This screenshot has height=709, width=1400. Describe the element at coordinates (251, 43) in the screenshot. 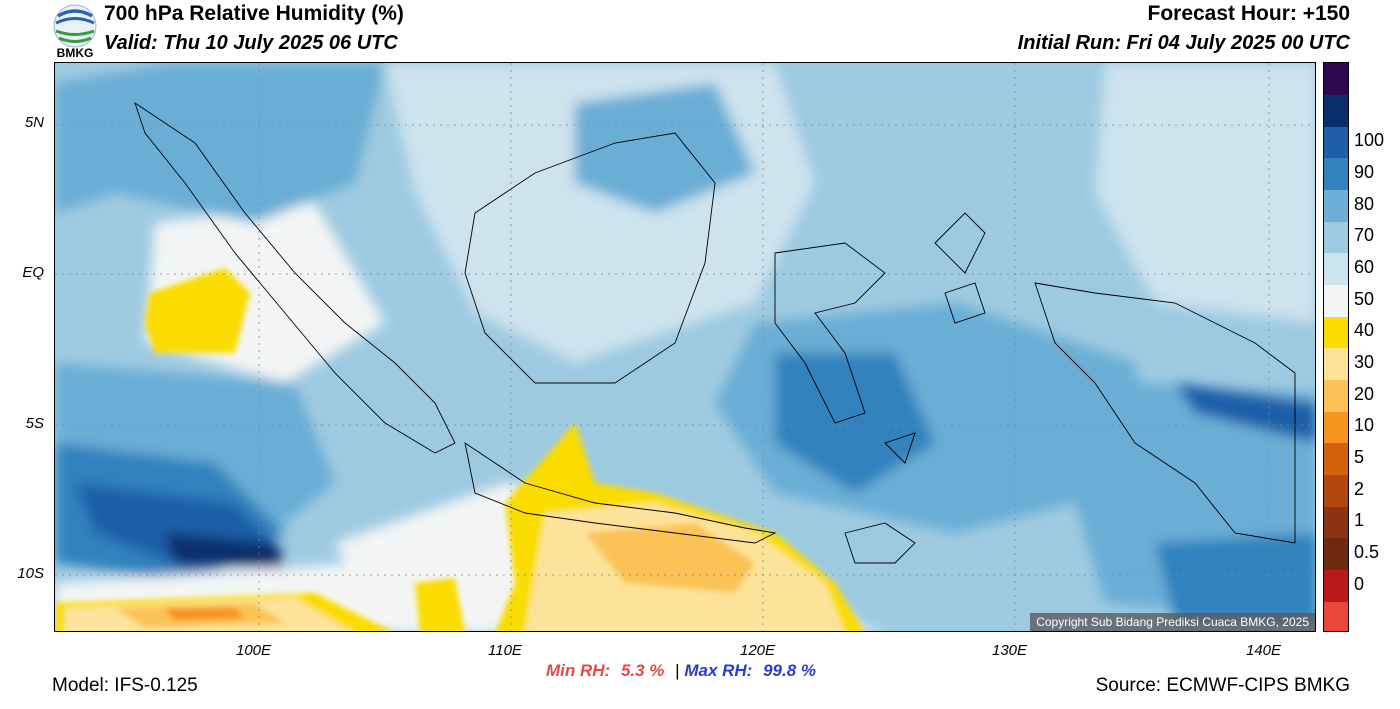

I see `valid-time: Valid: Thu 10 July 2025 06 UTC` at that location.